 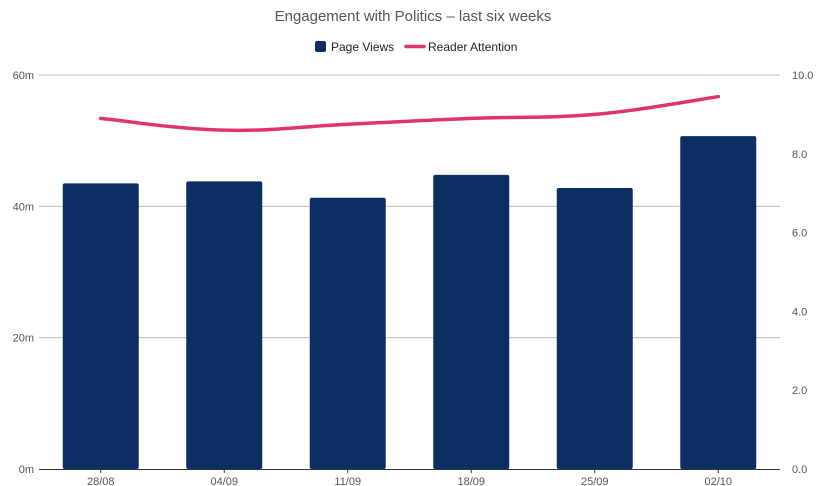 I want to click on legend-item-page-views: Page Views, so click(x=354, y=47).